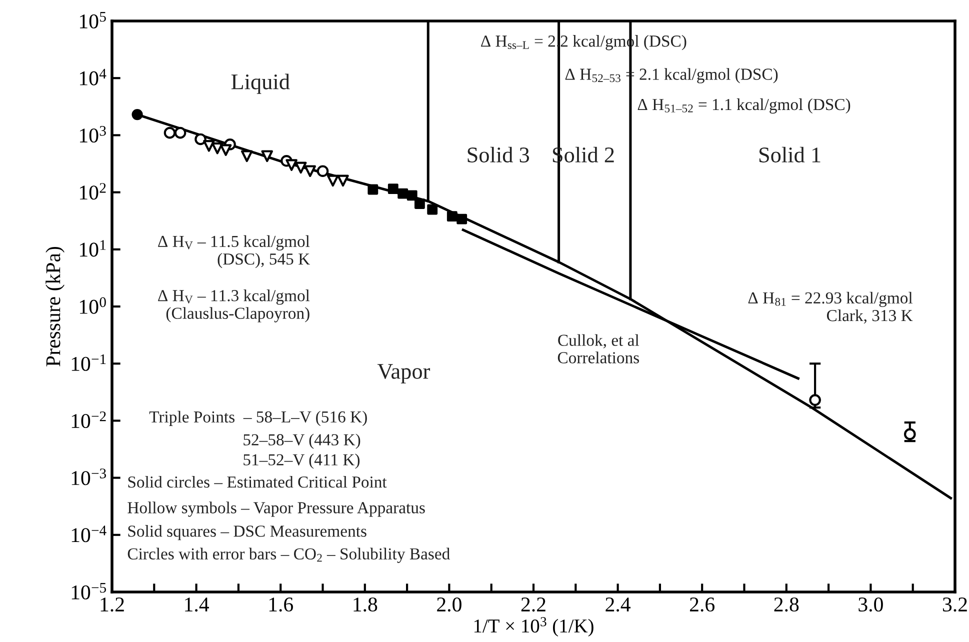 This screenshot has height=642, width=969. I want to click on annotation: Liquid, so click(260, 84).